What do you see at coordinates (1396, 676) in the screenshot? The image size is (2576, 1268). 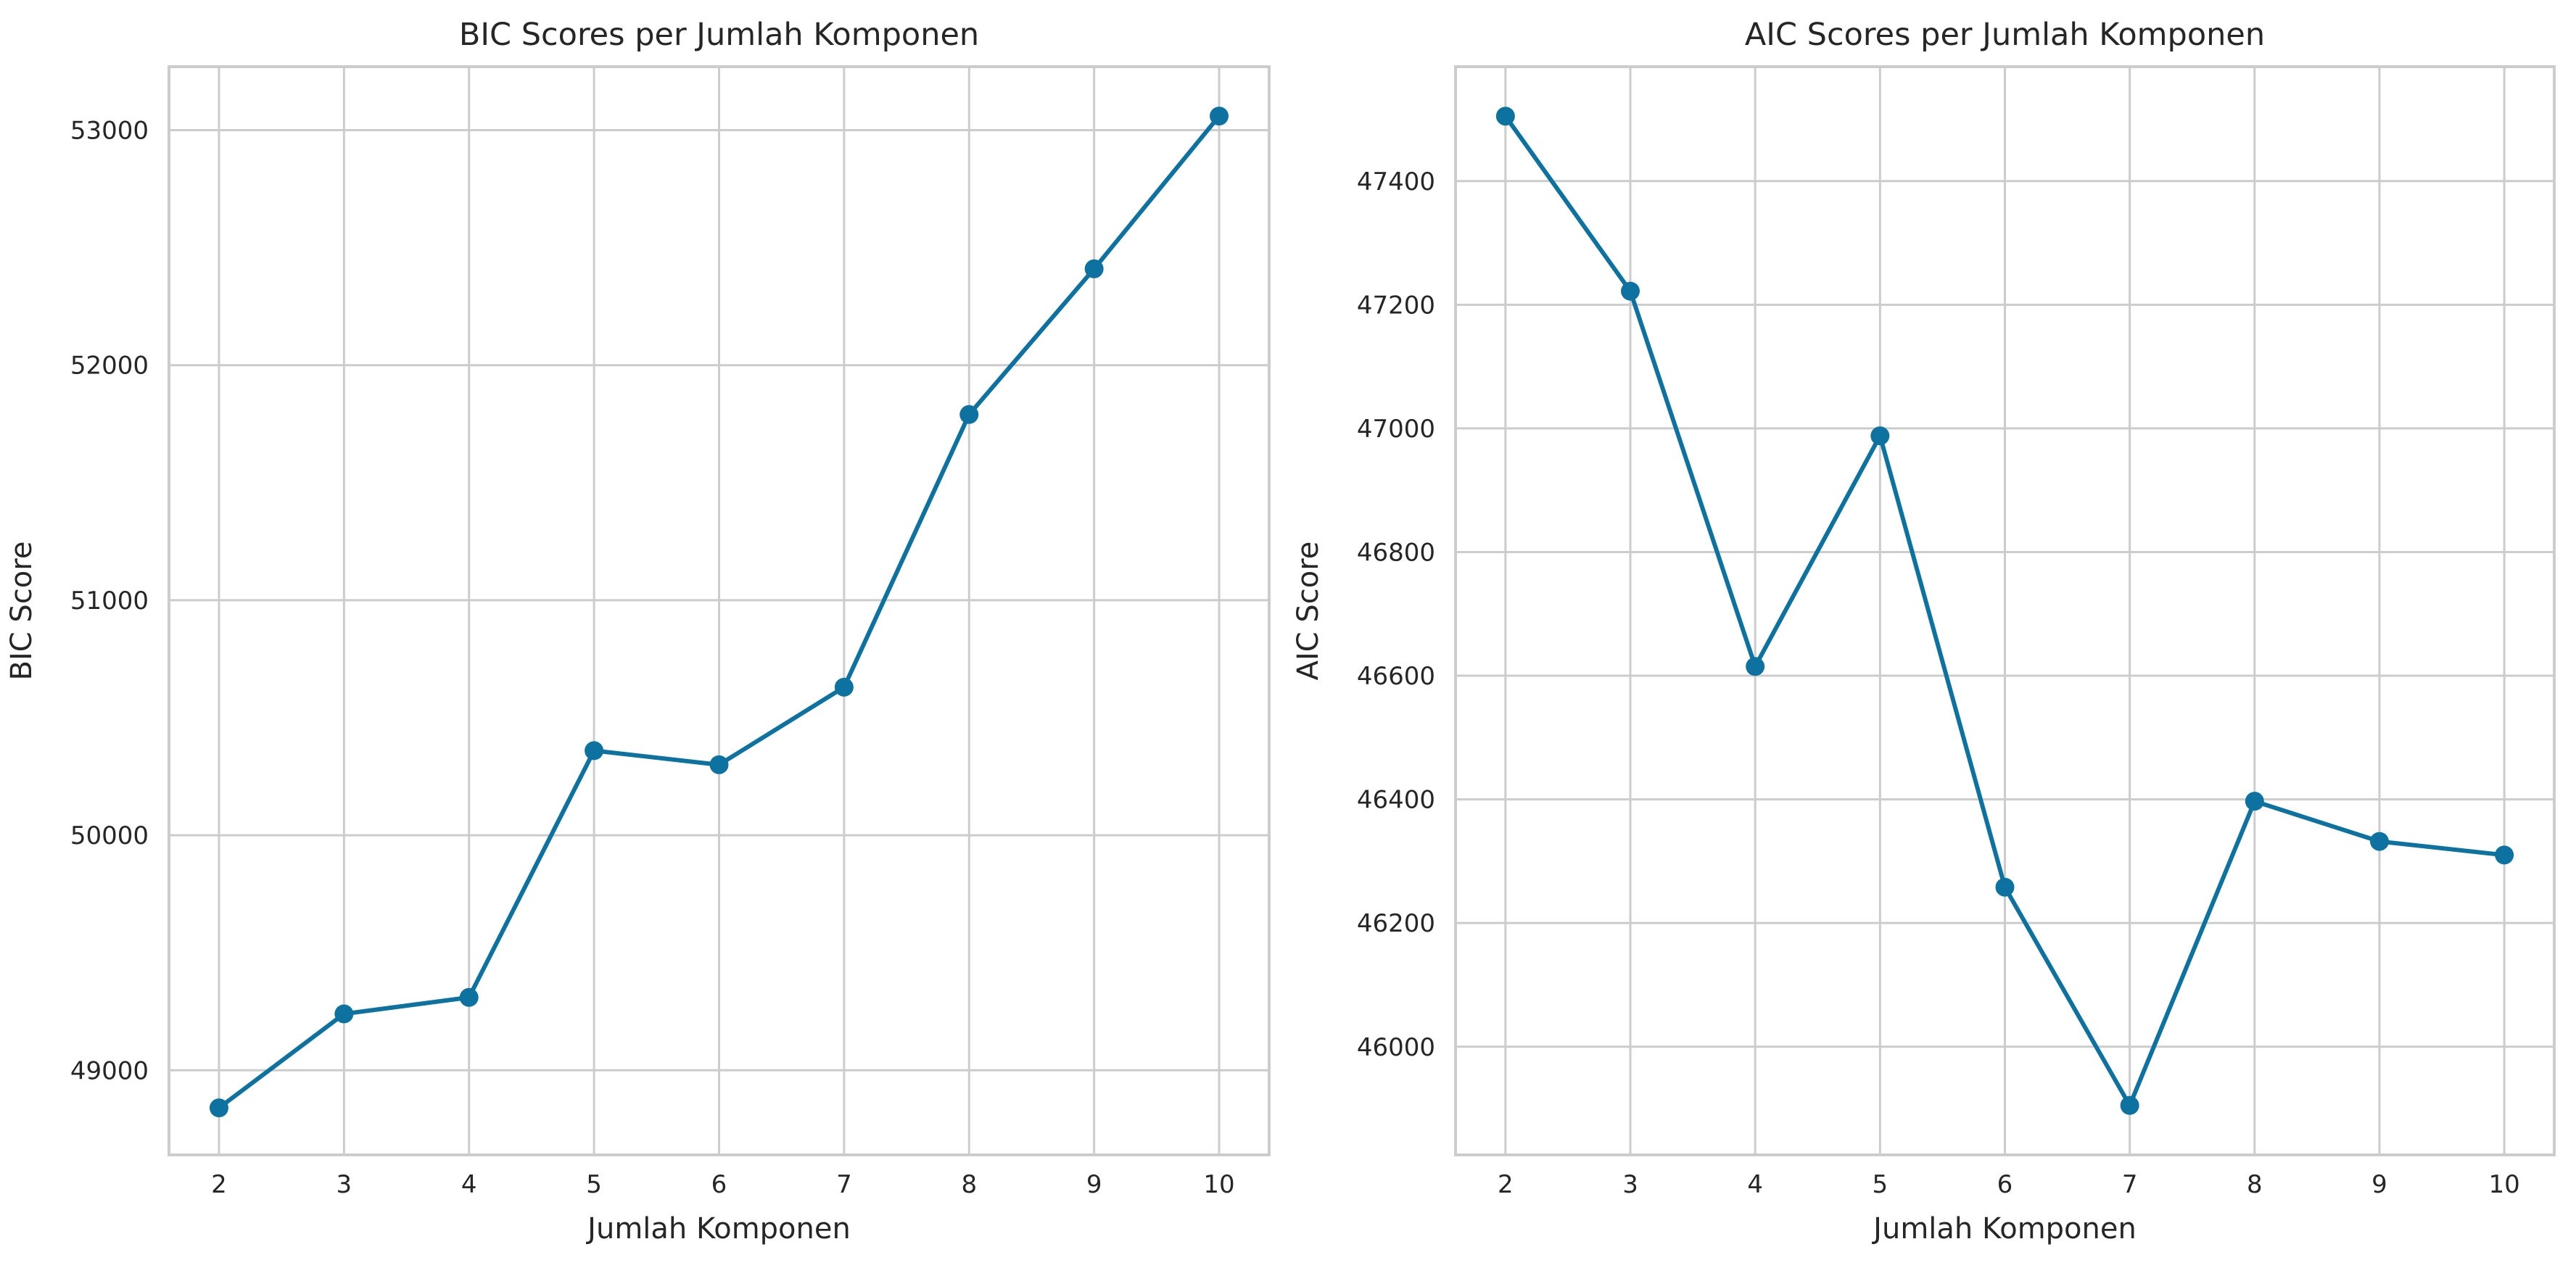 I see `aic-y-tick-label: 46600` at bounding box center [1396, 676].